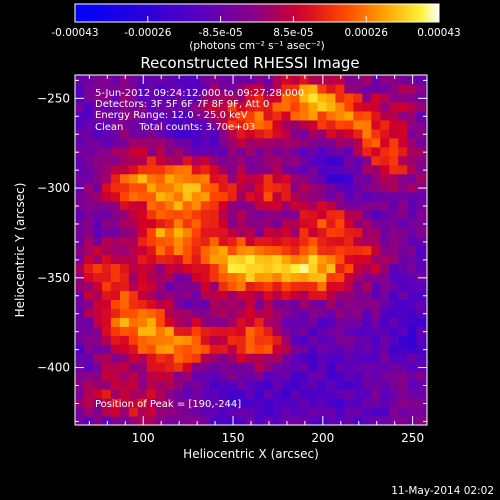 The image size is (500, 500). Describe the element at coordinates (171, 115) in the screenshot. I see `annotation-energy-range: Energy Range: 12.0 - 25.0 keV` at that location.